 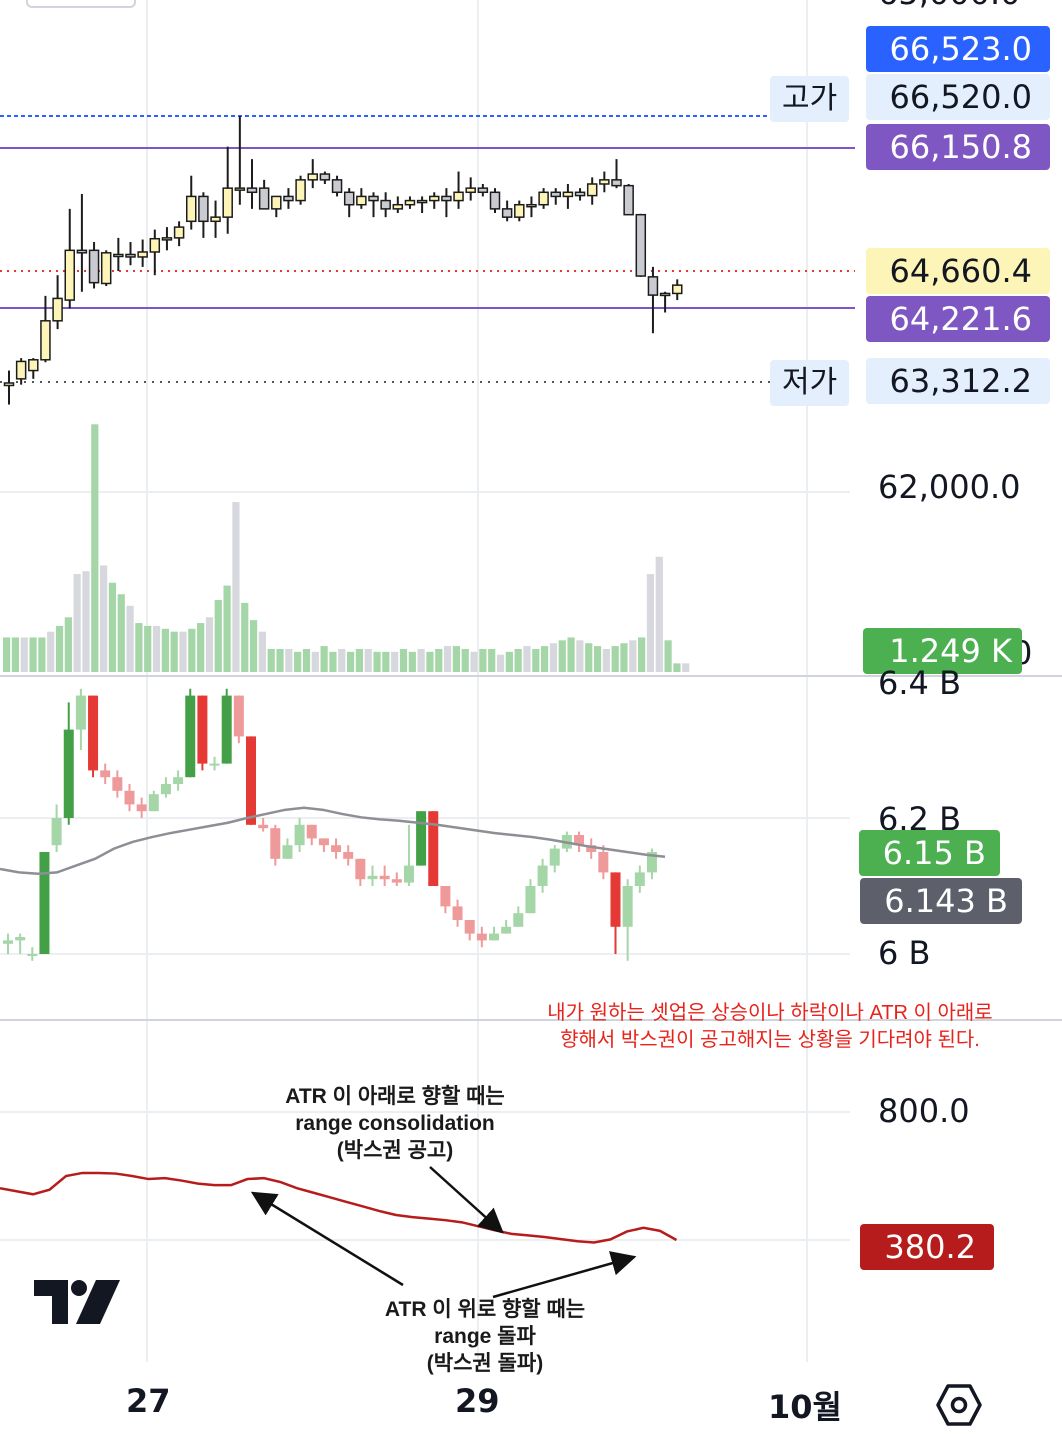 I want to click on price-label-low: 63,312.2, so click(x=957, y=381).